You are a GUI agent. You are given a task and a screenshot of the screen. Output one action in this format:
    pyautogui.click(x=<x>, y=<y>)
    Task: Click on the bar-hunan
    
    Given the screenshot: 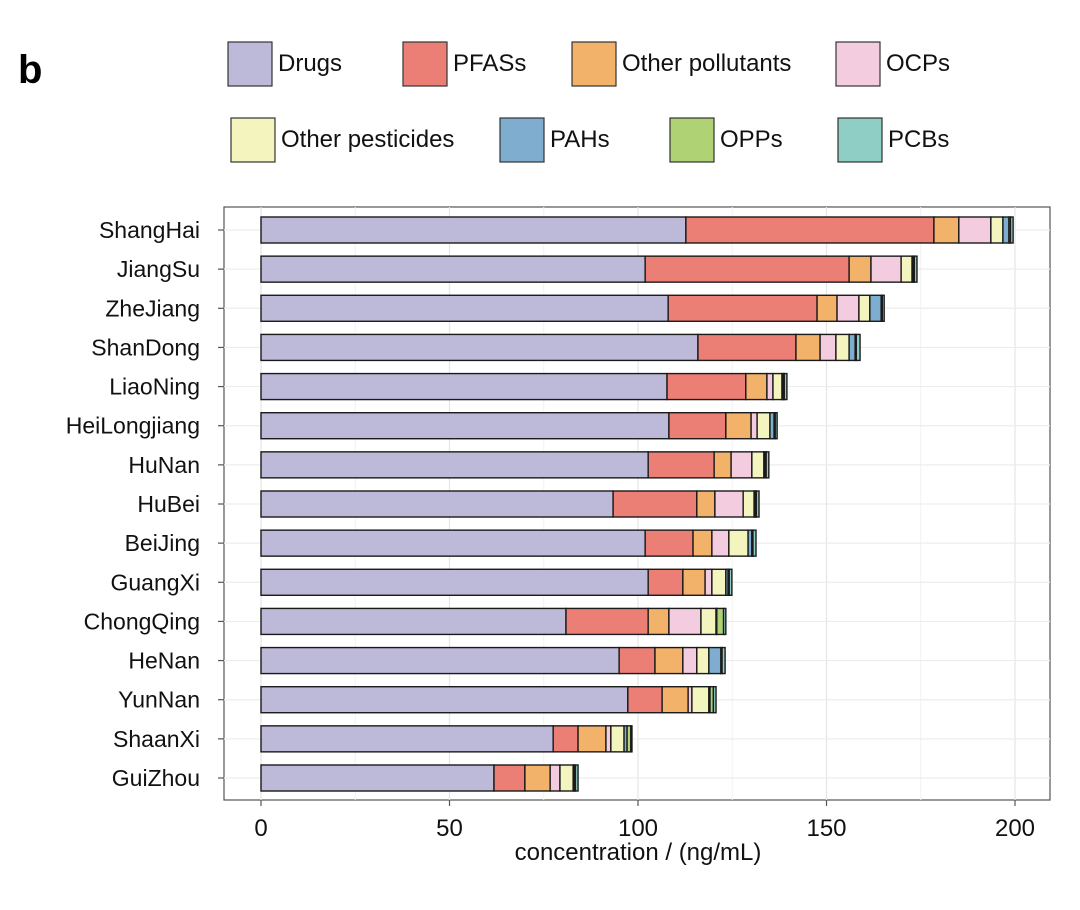 What is the action you would take?
    pyautogui.click(x=515, y=465)
    